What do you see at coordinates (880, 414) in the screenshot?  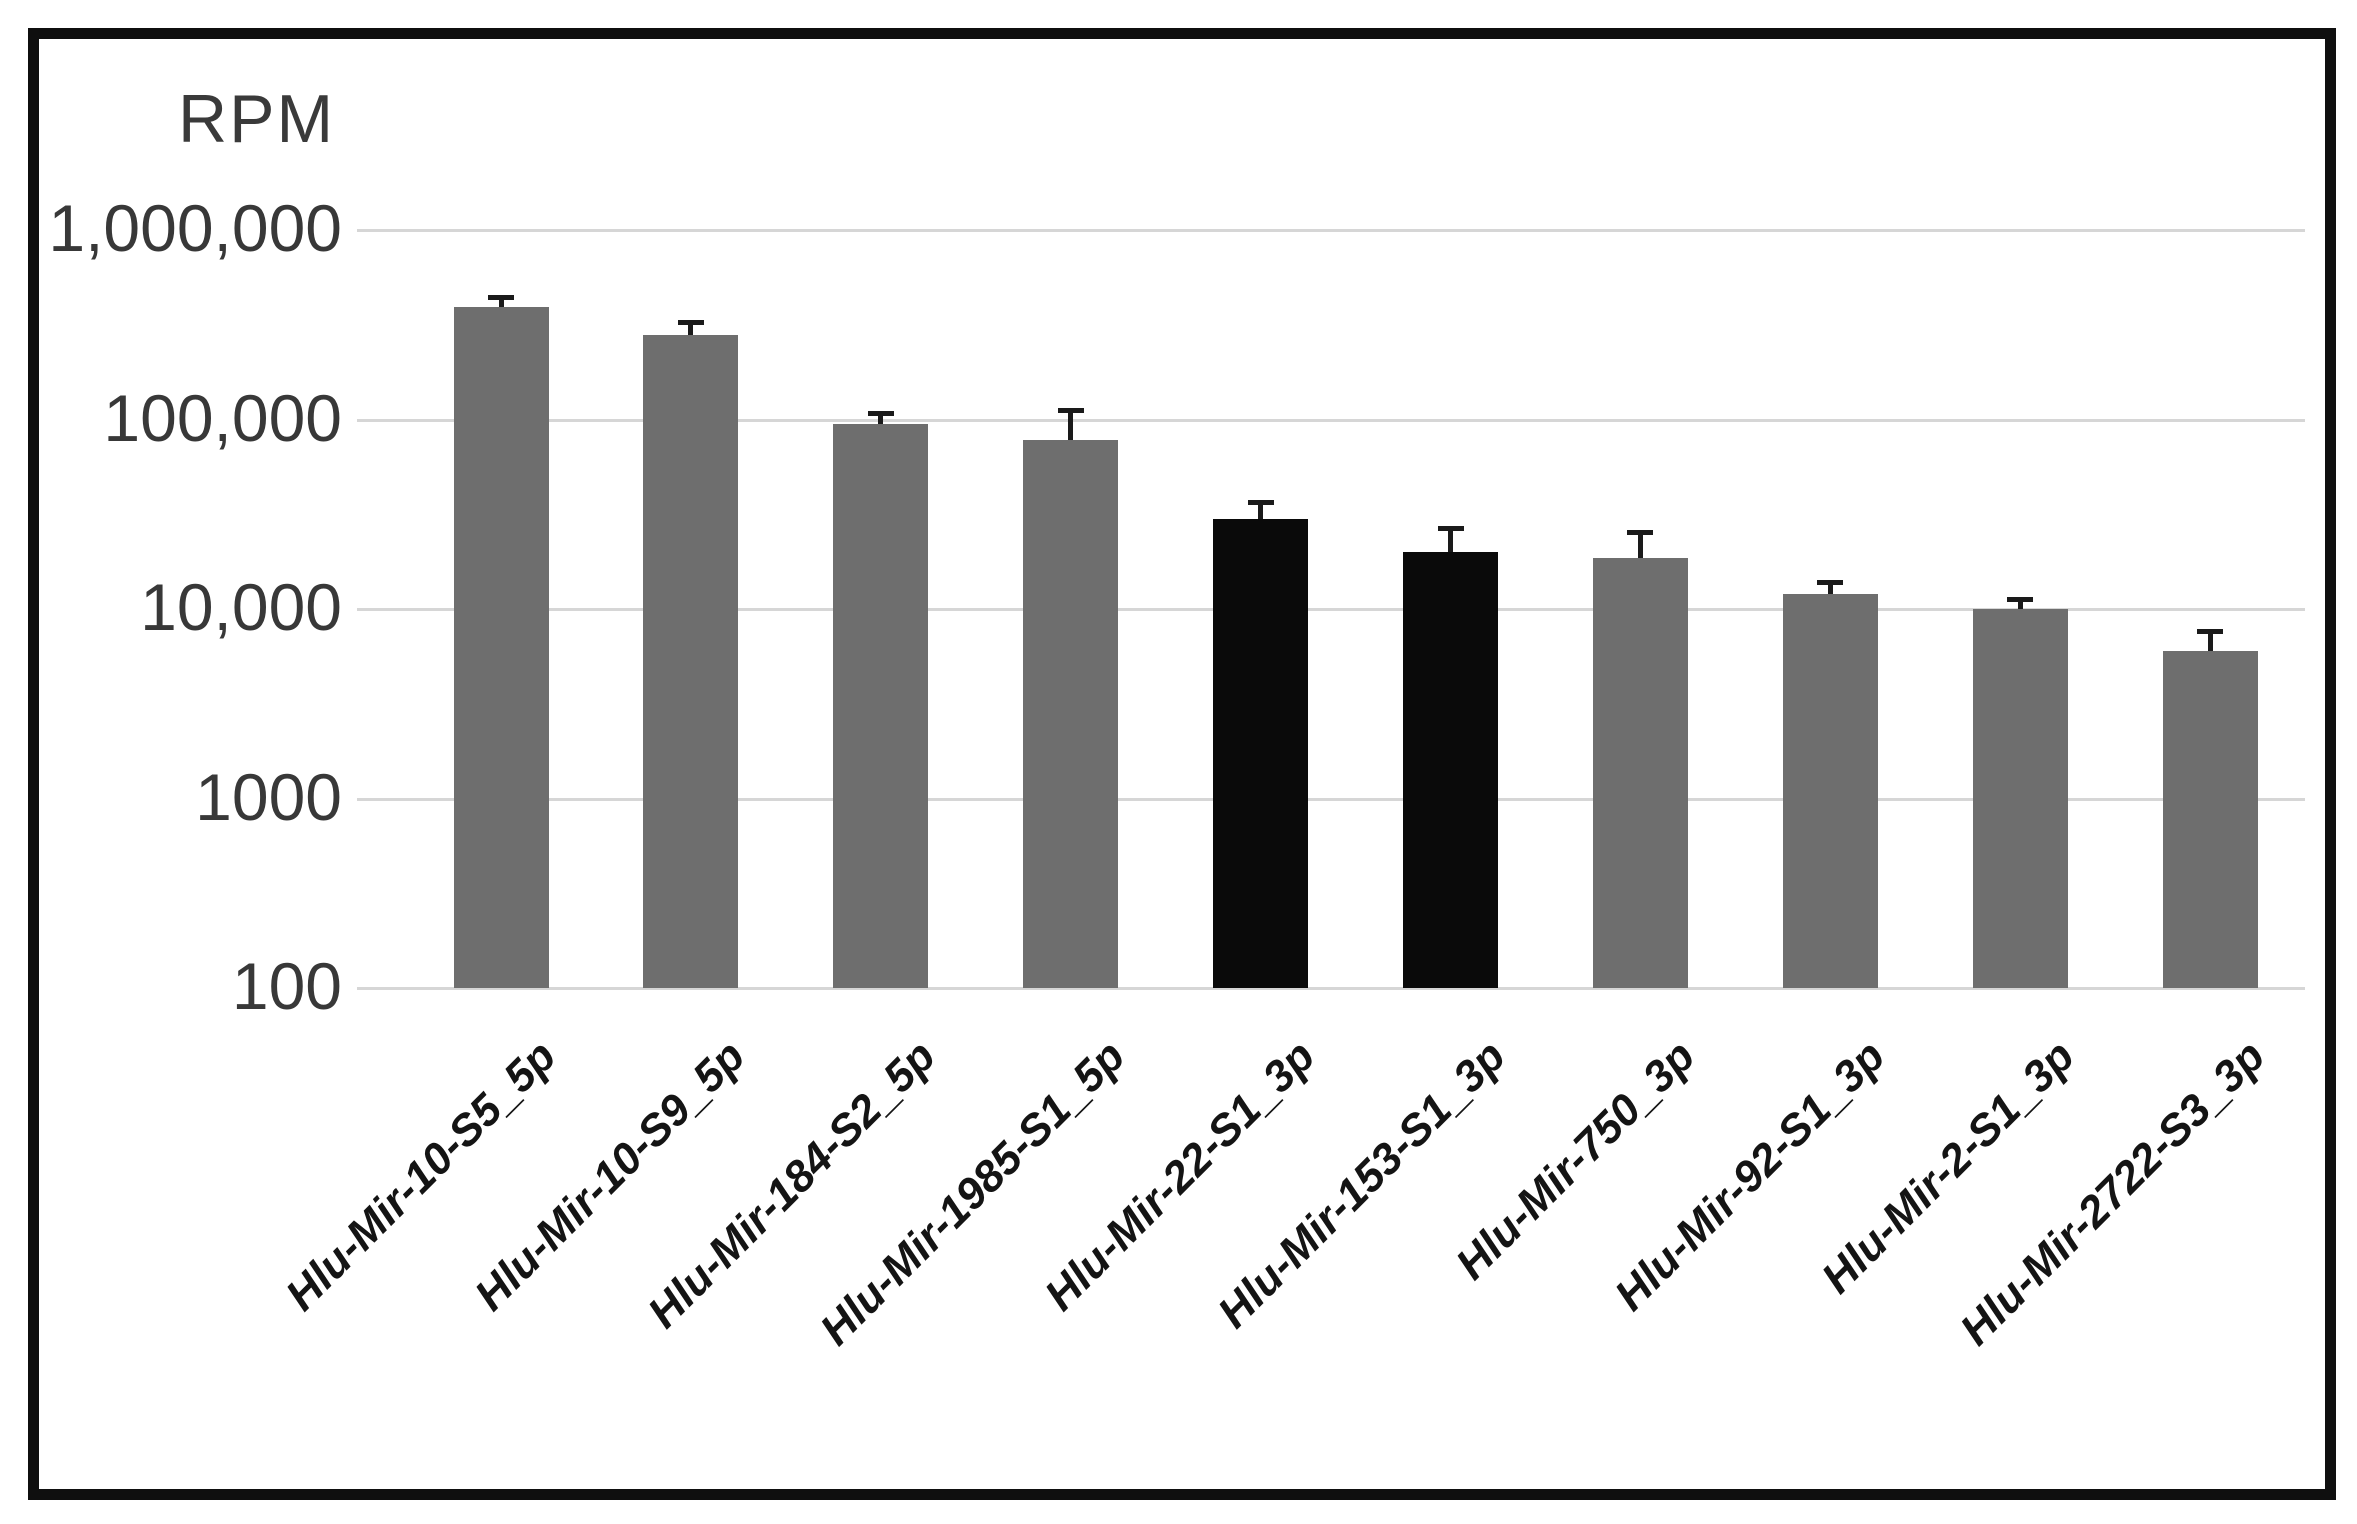 I see `error-bar-cap-Hlu-Mir-184-S2_5p` at bounding box center [880, 414].